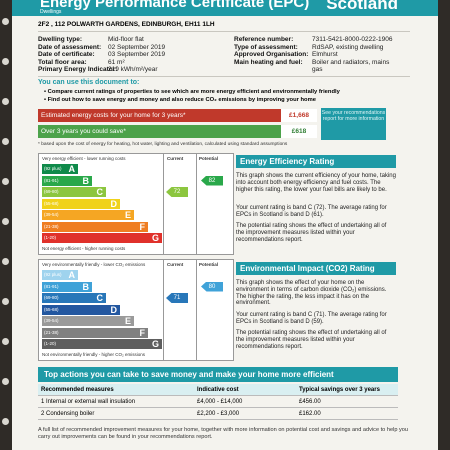  What do you see at coordinates (83, 131) in the screenshot?
I see `savings-label: Over 3 years you could save*` at bounding box center [83, 131].